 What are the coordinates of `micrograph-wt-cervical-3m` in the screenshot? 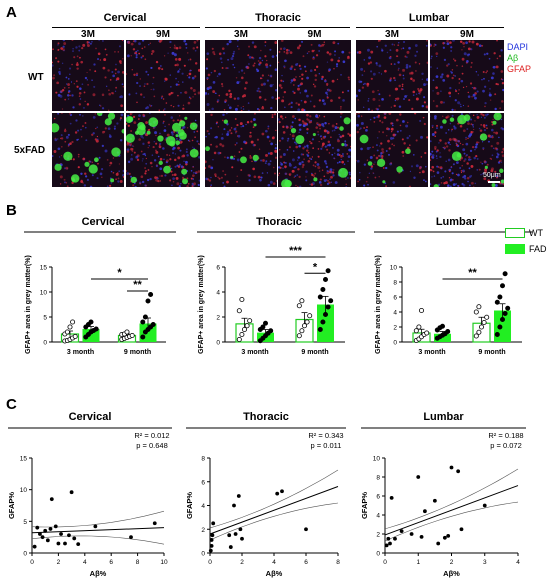 It's located at (88, 75).